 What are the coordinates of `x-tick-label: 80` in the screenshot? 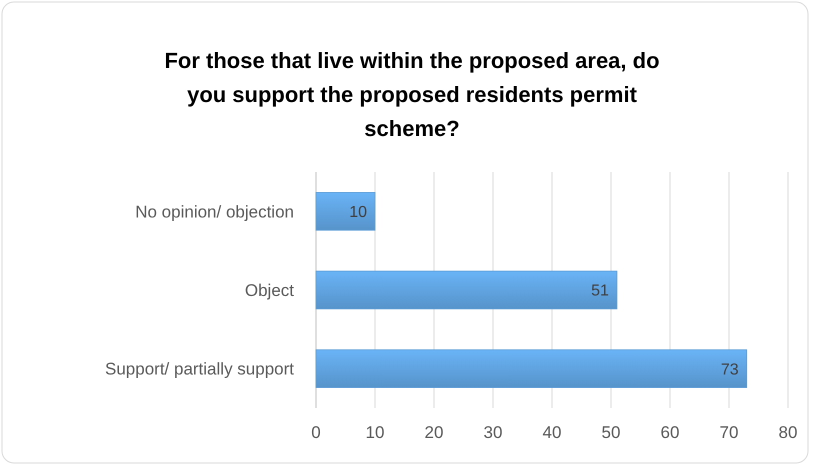 It's located at (788, 432).